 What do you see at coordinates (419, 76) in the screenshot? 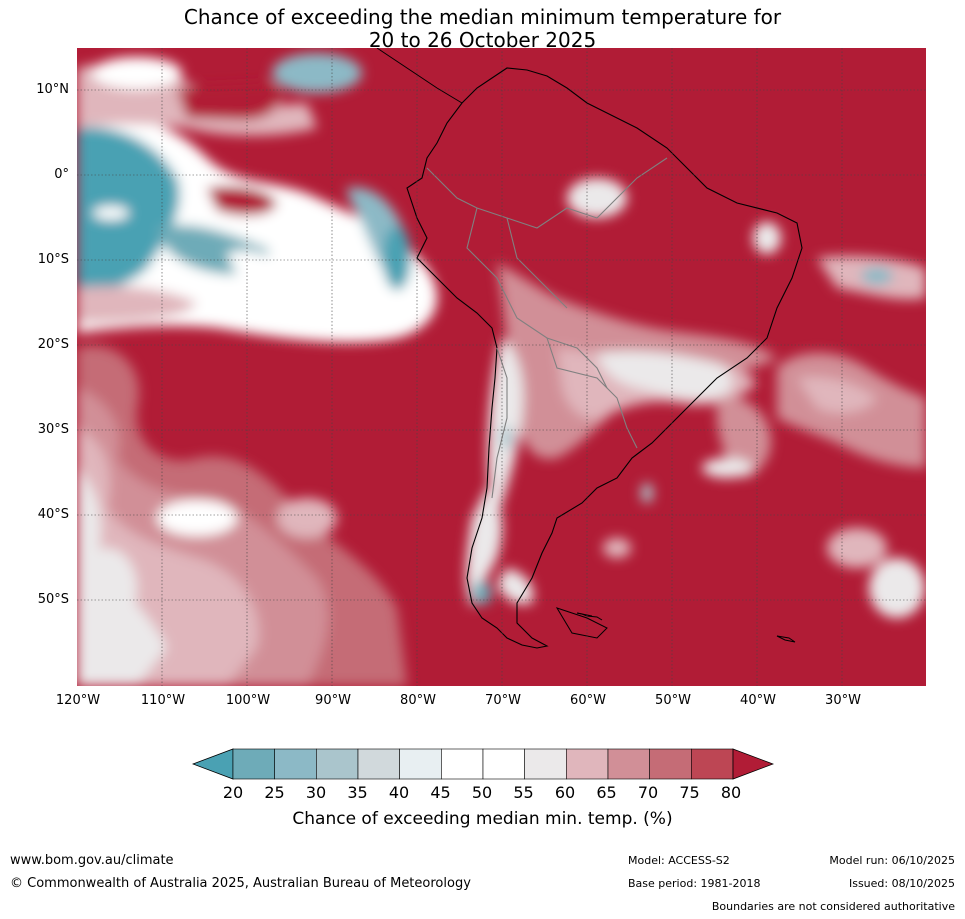
I see `central-america-coastline` at bounding box center [419, 76].